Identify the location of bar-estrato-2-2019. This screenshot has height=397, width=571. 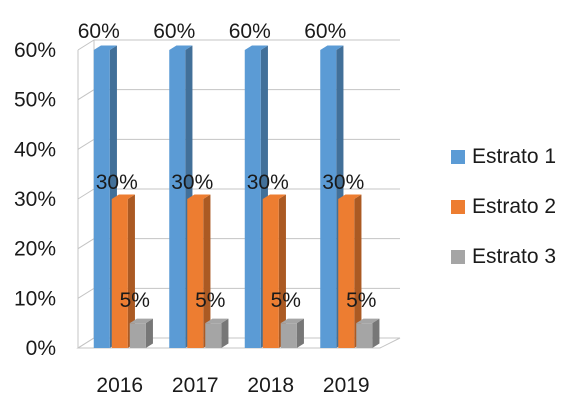
(350, 271).